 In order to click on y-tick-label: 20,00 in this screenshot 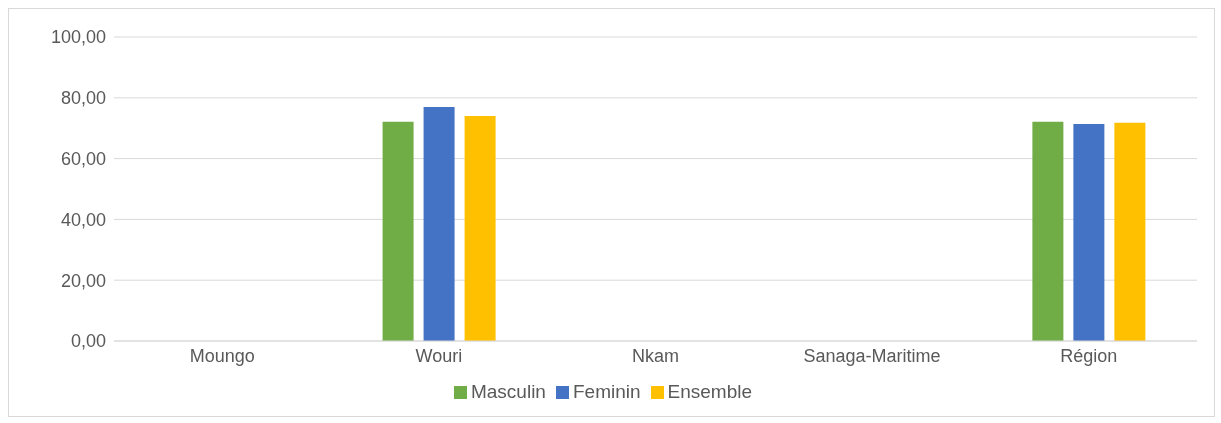, I will do `click(83, 280)`.